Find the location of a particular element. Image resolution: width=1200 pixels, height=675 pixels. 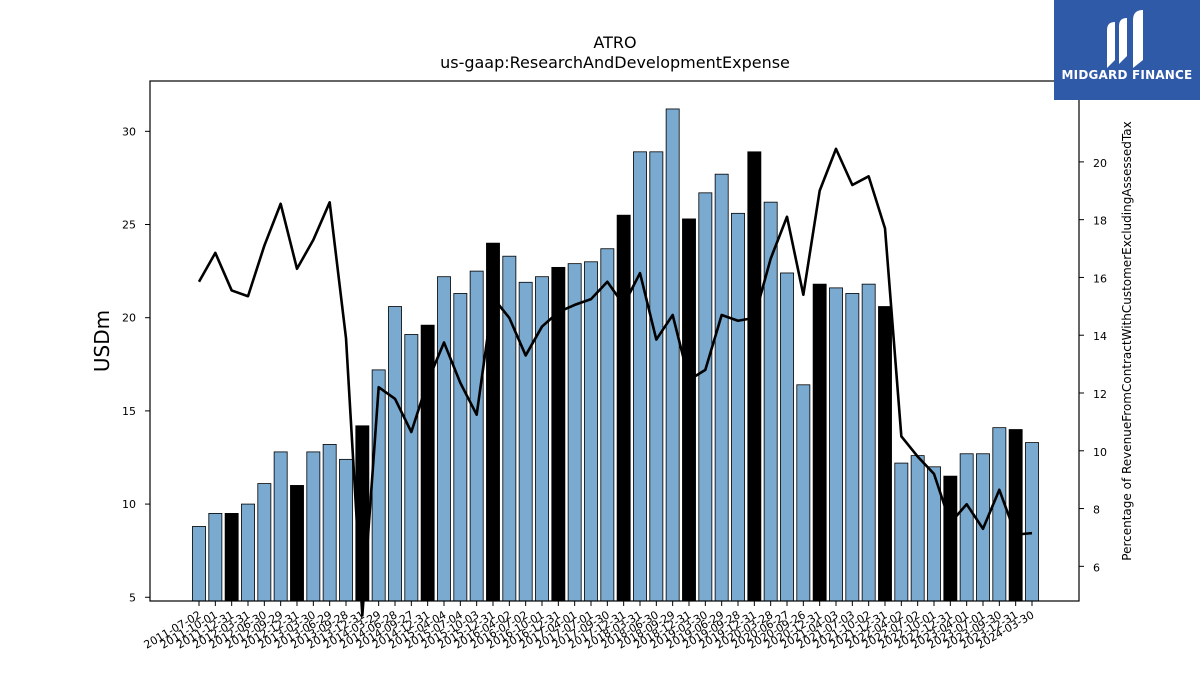

y2-tick-label: 10 is located at coordinates (1100, 452).